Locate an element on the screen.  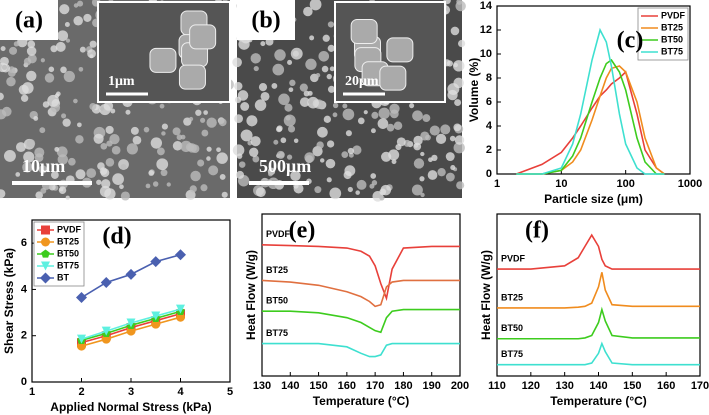
panel-label: (b) is located at coordinates (265, 21).